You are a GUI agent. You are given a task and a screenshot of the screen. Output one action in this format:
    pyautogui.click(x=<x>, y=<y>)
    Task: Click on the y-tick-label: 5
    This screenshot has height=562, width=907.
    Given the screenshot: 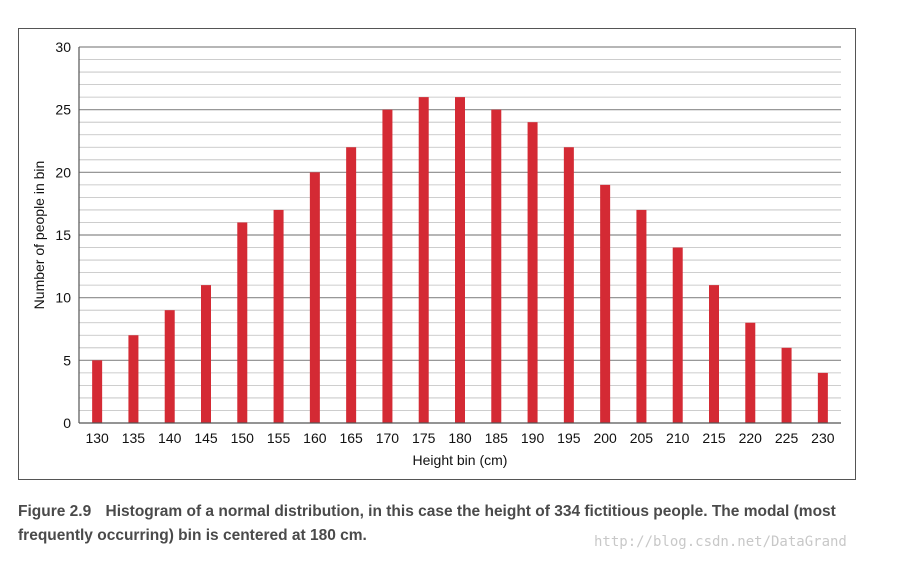 What is the action you would take?
    pyautogui.click(x=67, y=360)
    